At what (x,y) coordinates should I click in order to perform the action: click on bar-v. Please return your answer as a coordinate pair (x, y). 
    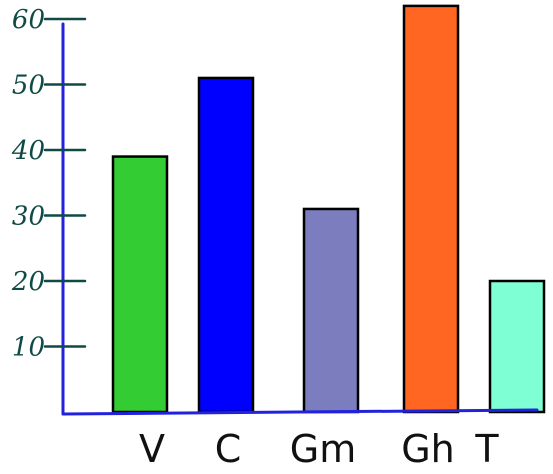
    Looking at the image, I should click on (140, 284).